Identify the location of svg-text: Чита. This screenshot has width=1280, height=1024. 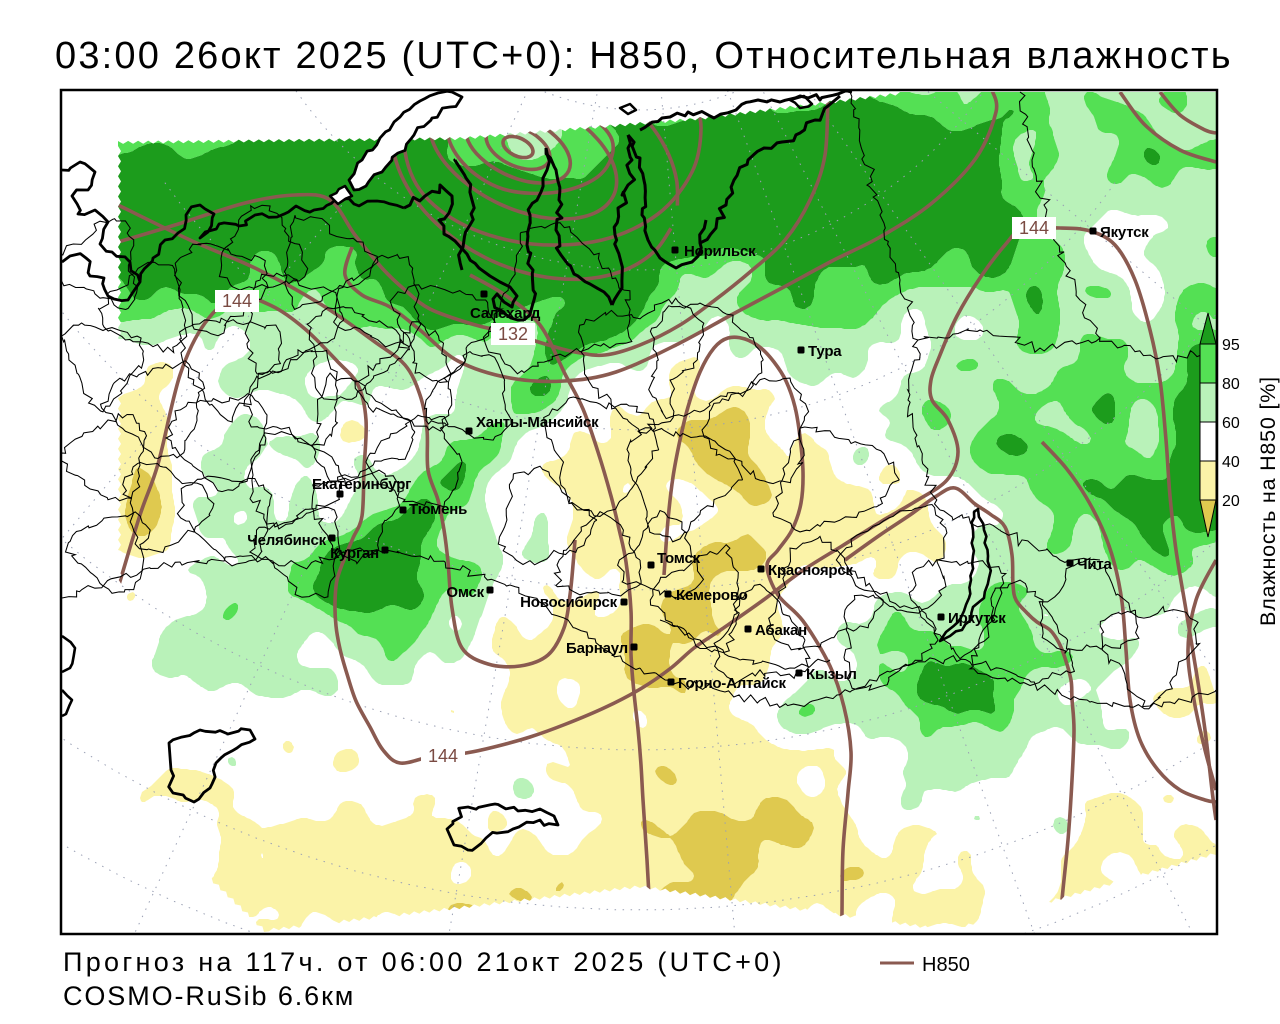
(1095, 564).